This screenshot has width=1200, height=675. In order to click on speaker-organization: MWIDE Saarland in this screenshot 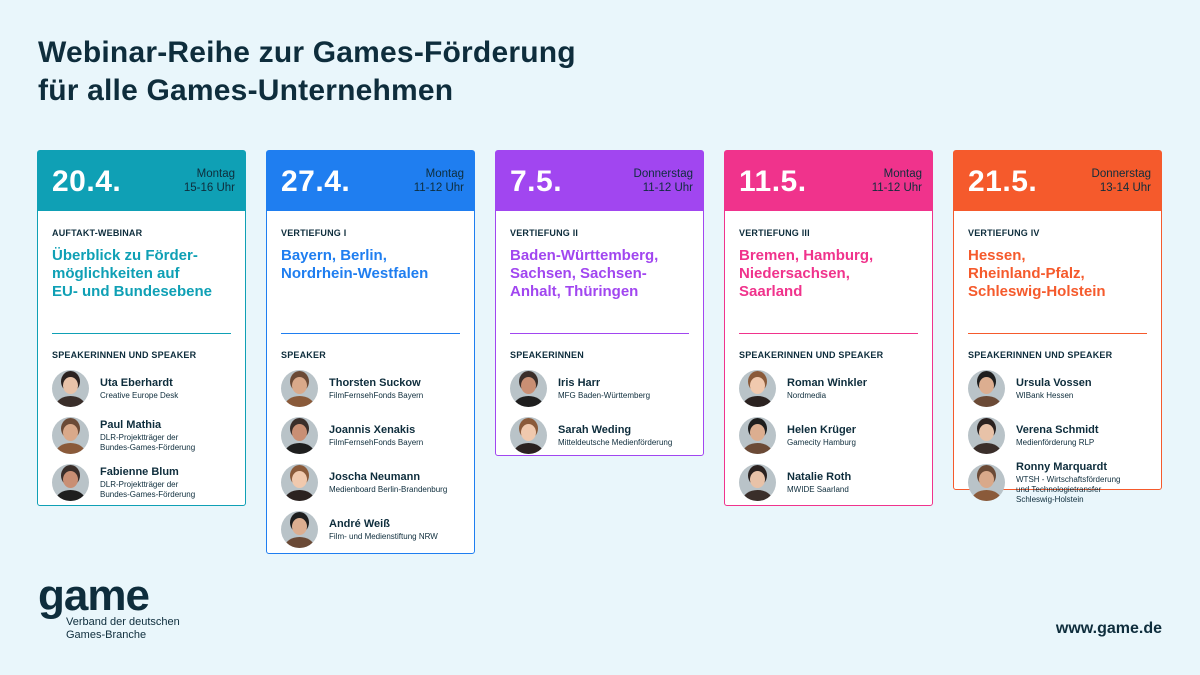, I will do `click(818, 489)`.